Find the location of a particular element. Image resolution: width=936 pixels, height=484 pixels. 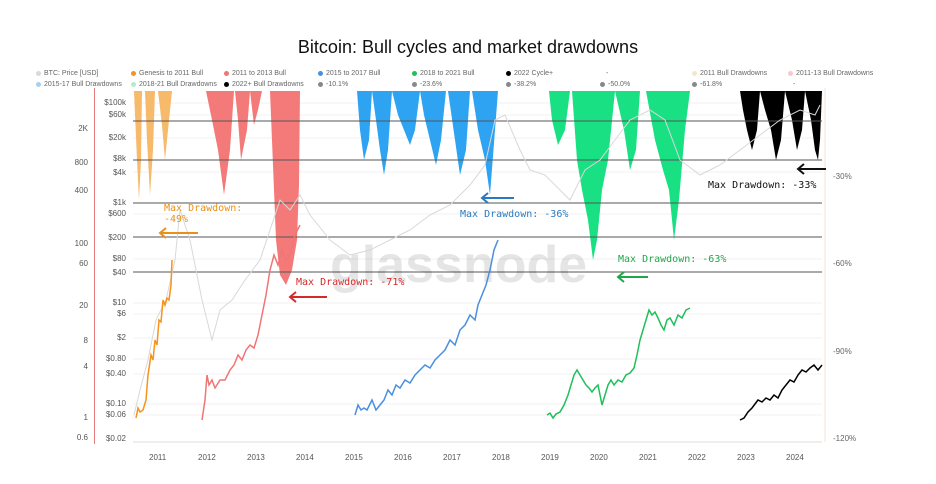

x-tick: 2021 is located at coordinates (648, 457).